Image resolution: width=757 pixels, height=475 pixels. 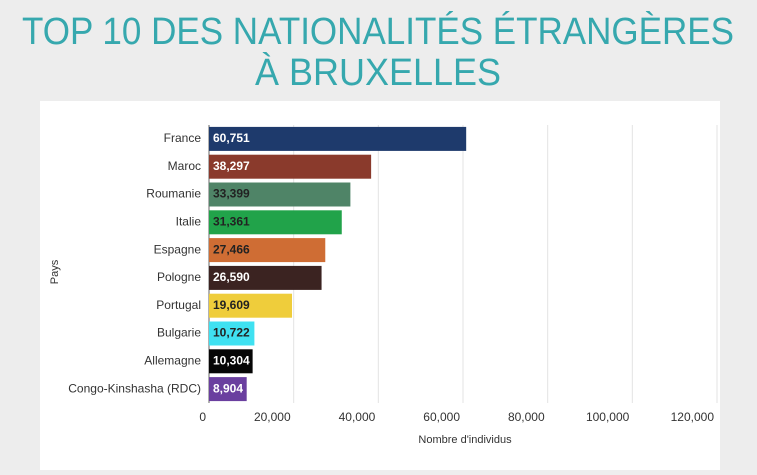 What do you see at coordinates (231, 305) in the screenshot?
I see `value-label: 19,609` at bounding box center [231, 305].